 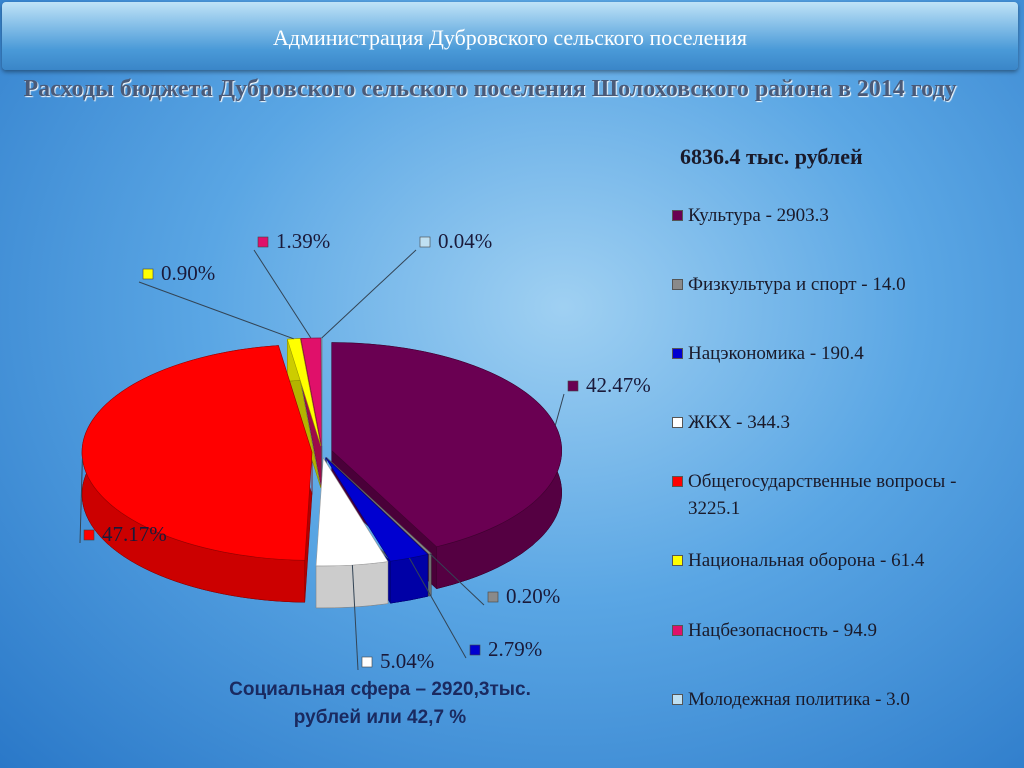 I want to click on legend-label: Физкультура и спорт - 14.0, so click(x=797, y=284).